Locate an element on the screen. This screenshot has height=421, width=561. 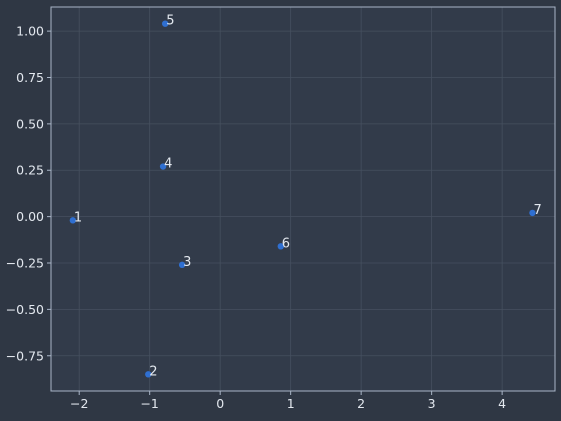
y-tick-label: 0.50 is located at coordinates (30, 123).